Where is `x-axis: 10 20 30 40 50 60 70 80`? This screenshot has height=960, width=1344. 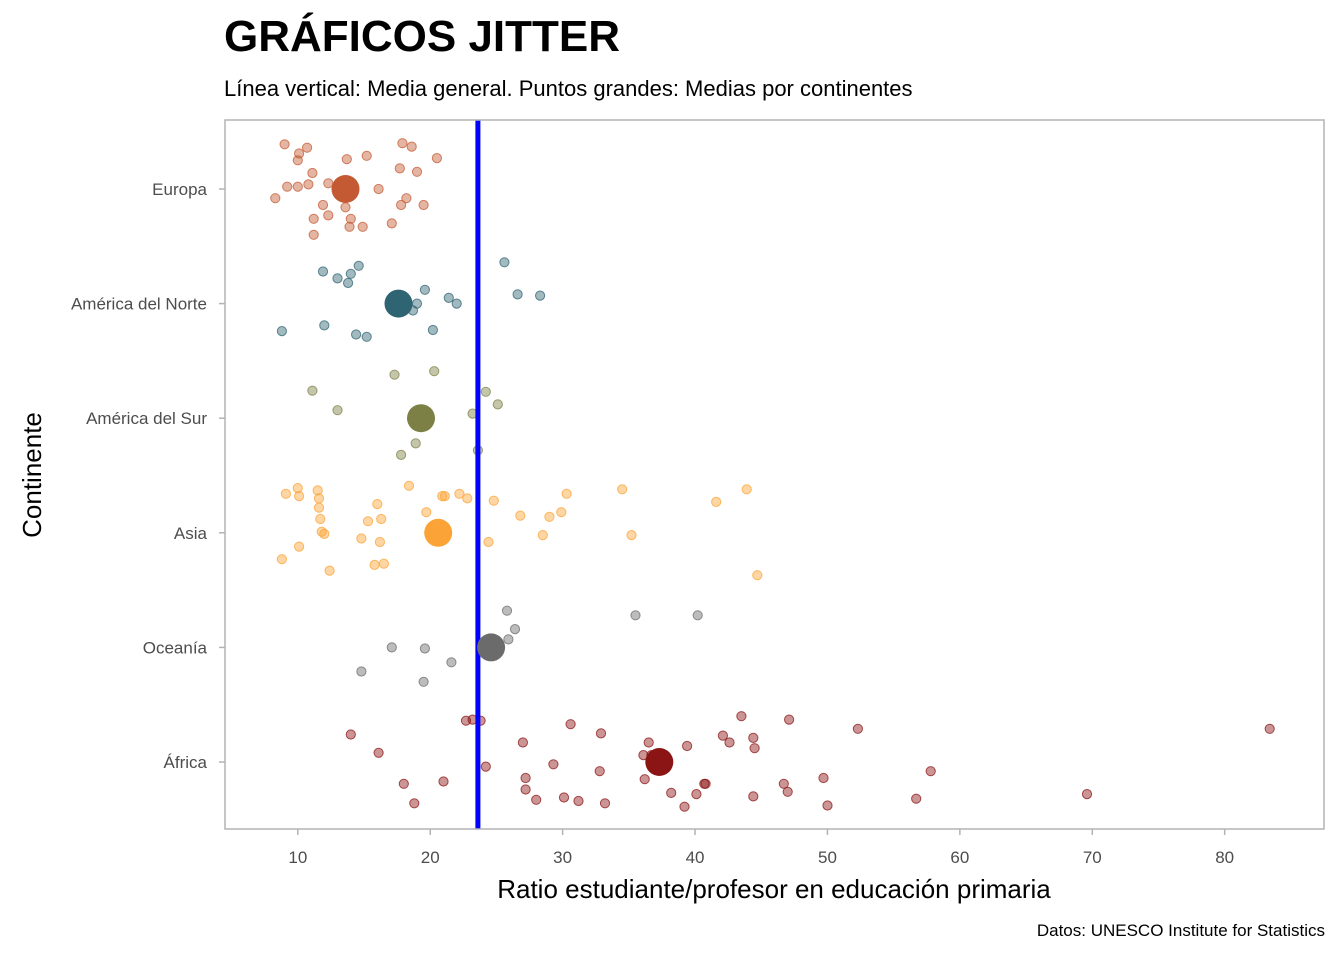 x-axis: 10 20 30 40 50 60 70 80 is located at coordinates (761, 848).